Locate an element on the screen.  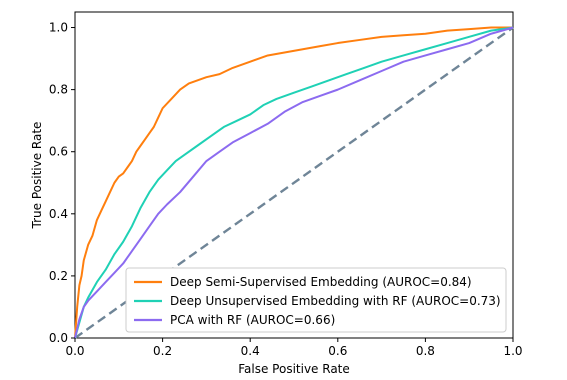
x-tick-label: 0.0 is located at coordinates (74, 351).